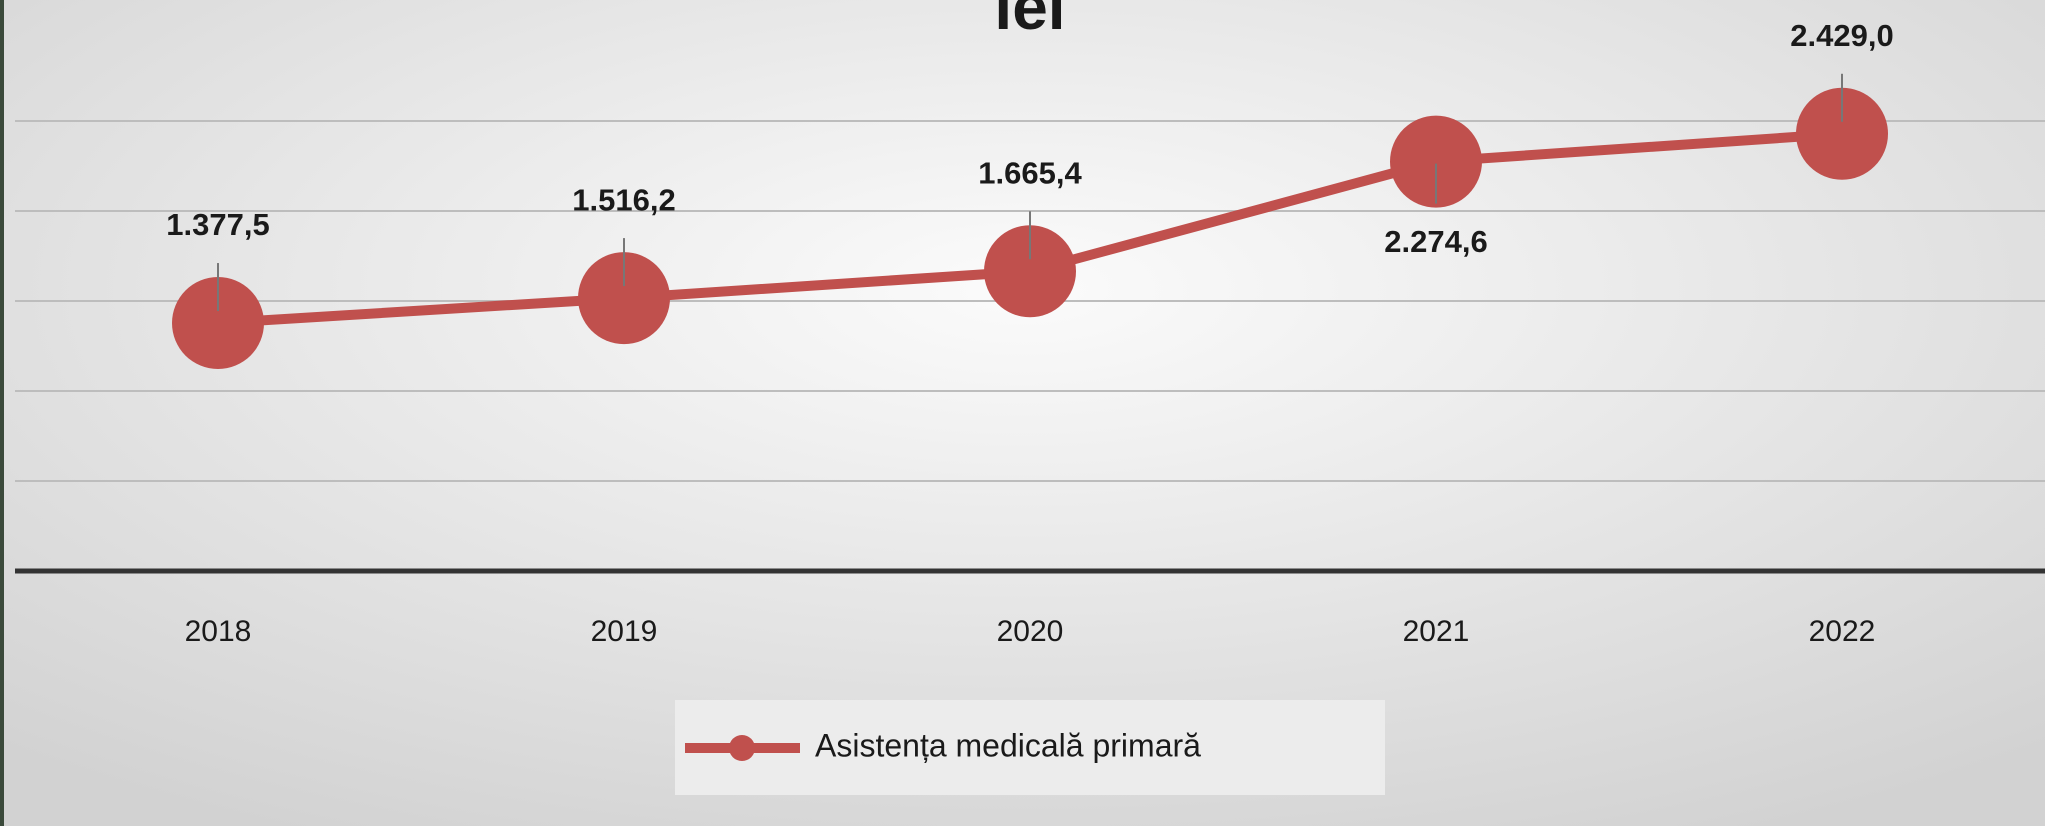 This screenshot has width=2045, height=826. Describe the element at coordinates (1436, 631) in the screenshot. I see `x-tick-label: 2021` at that location.